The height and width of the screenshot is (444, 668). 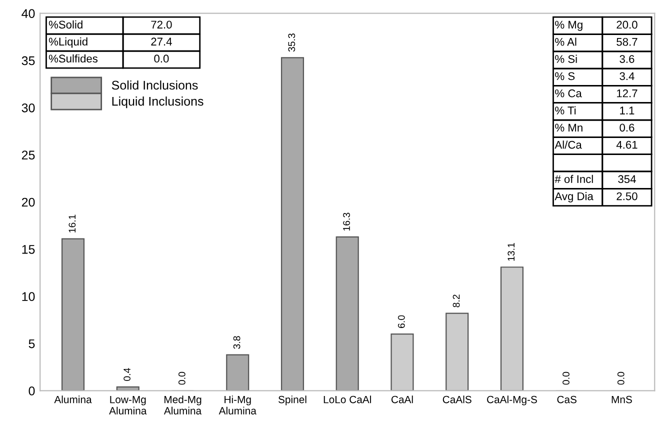 I want to click on y-tick-label: 10, so click(x=28, y=297).